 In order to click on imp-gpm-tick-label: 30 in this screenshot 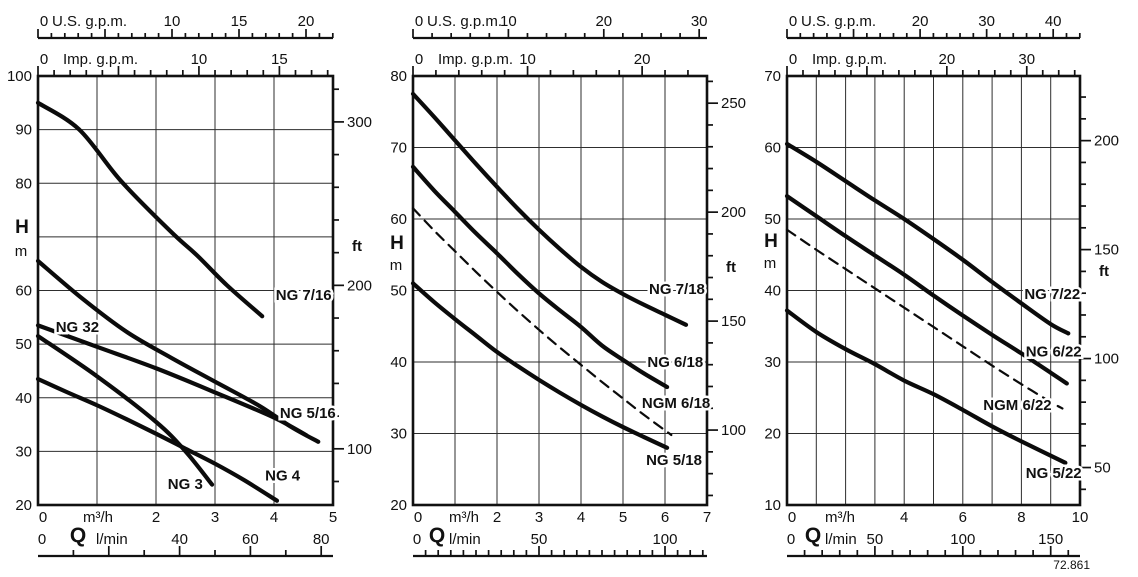, I will do `click(1026, 59)`.